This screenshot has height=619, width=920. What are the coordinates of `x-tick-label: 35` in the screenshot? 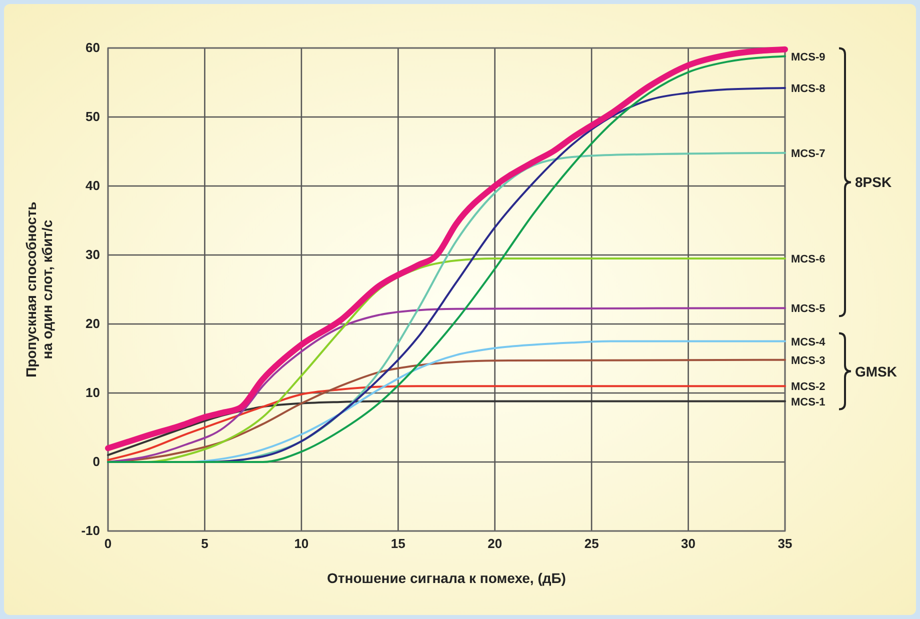 It's located at (785, 544).